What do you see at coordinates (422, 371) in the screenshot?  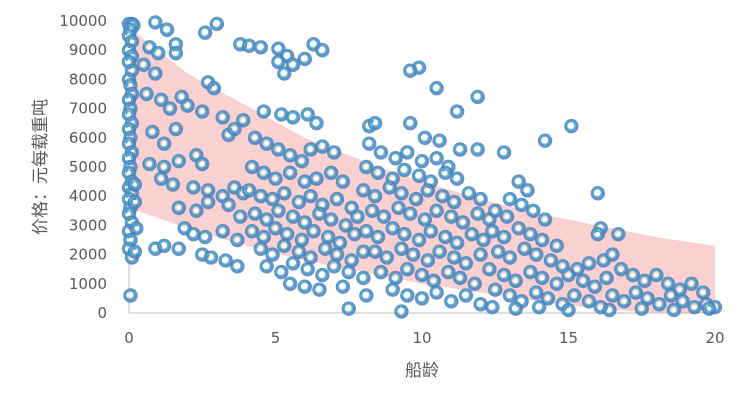 I see `x-axis-title: 船龄` at bounding box center [422, 371].